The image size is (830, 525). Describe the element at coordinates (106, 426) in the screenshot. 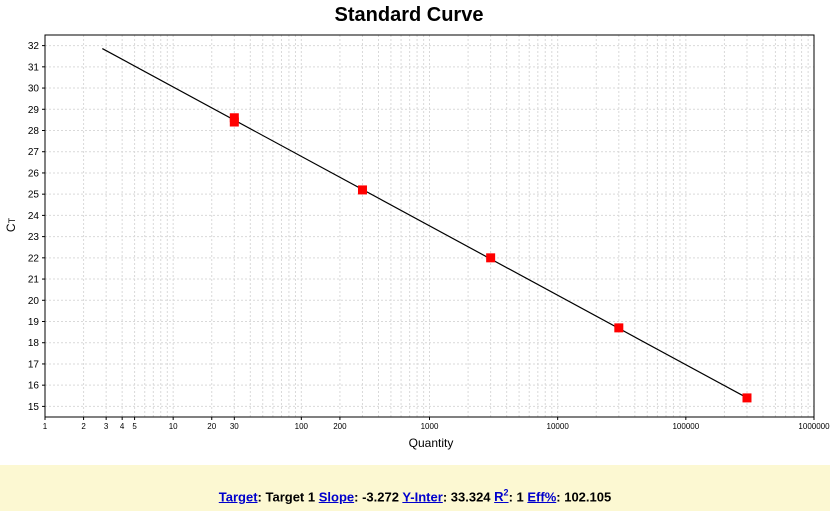

I see `x-tick-label: 3` at that location.